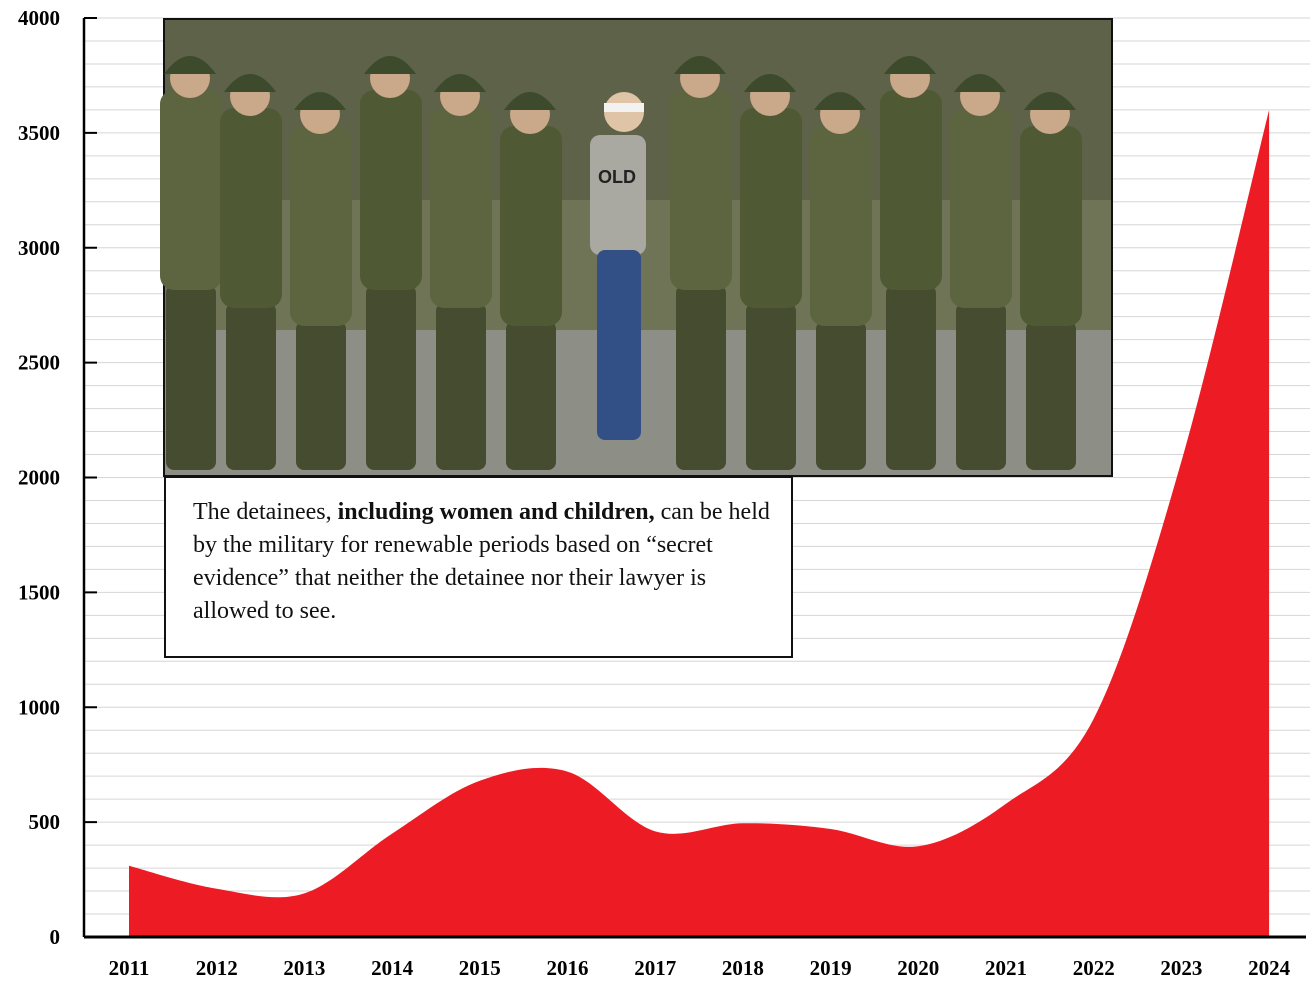  What do you see at coordinates (568, 968) in the screenshot?
I see `x-tick-label: 2016` at bounding box center [568, 968].